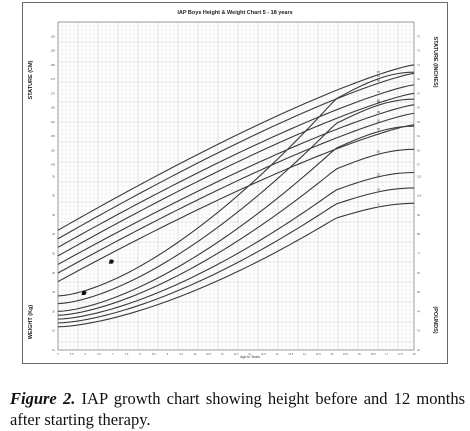 Image resolution: width=470 pixels, height=431 pixels. What do you see at coordinates (53, 292) in the screenshot?
I see `weight-y-tick-label: 25` at bounding box center [53, 292].